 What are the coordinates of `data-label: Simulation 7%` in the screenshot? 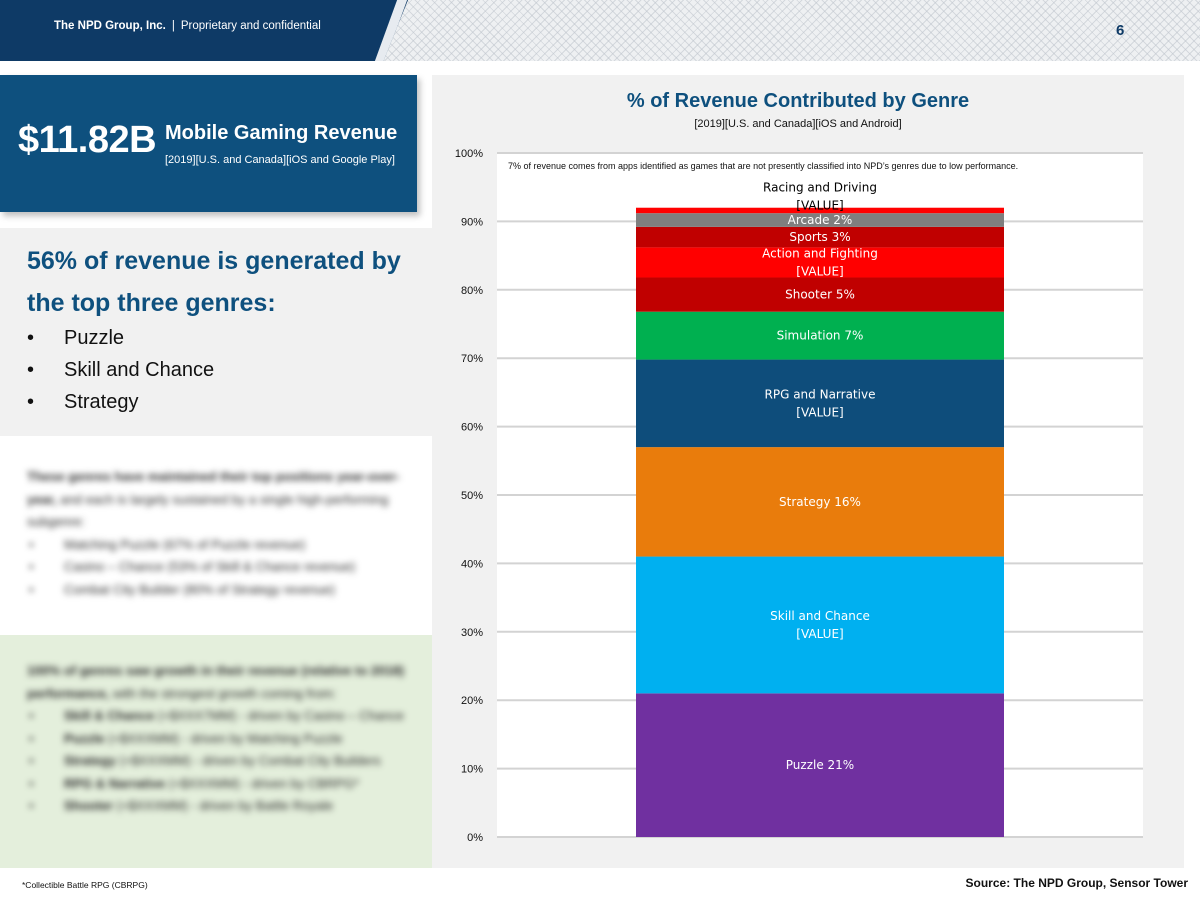 It's located at (820, 336).